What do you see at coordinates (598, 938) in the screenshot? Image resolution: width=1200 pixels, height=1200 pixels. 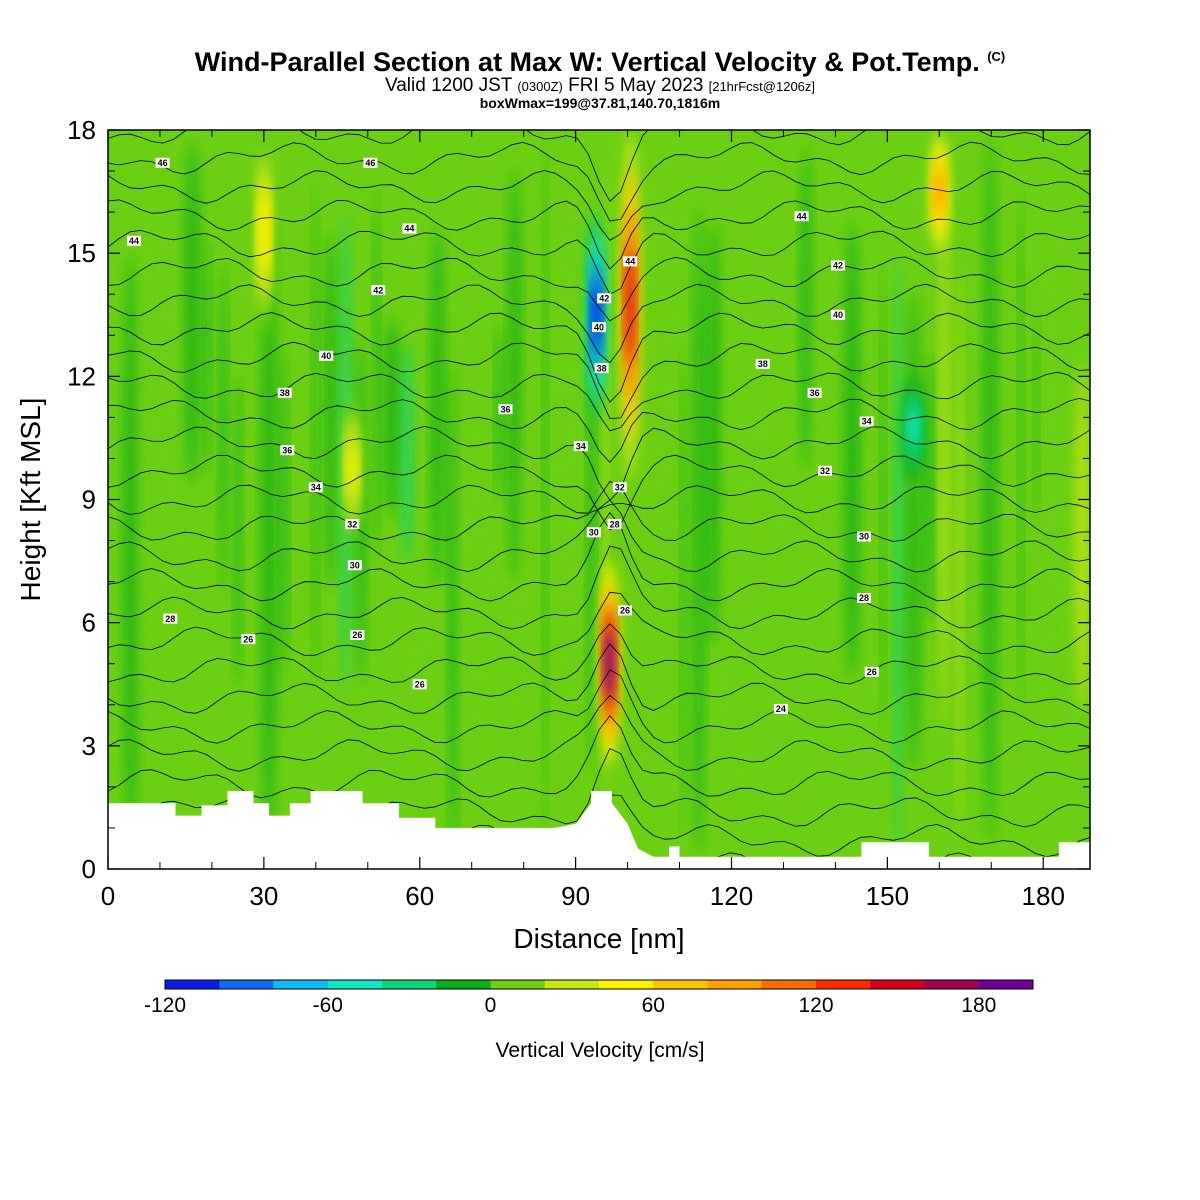 I see `x-axis-title: Distance [nm]` at bounding box center [598, 938].